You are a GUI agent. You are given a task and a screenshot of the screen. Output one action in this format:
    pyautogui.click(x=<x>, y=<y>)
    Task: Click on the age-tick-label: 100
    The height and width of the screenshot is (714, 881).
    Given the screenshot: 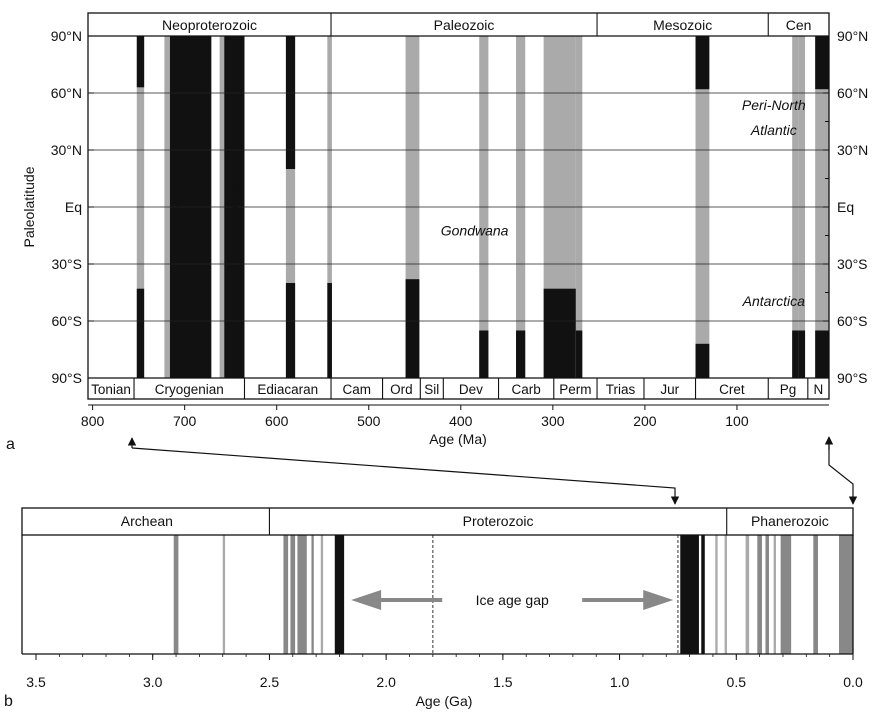 What is the action you would take?
    pyautogui.click(x=737, y=421)
    